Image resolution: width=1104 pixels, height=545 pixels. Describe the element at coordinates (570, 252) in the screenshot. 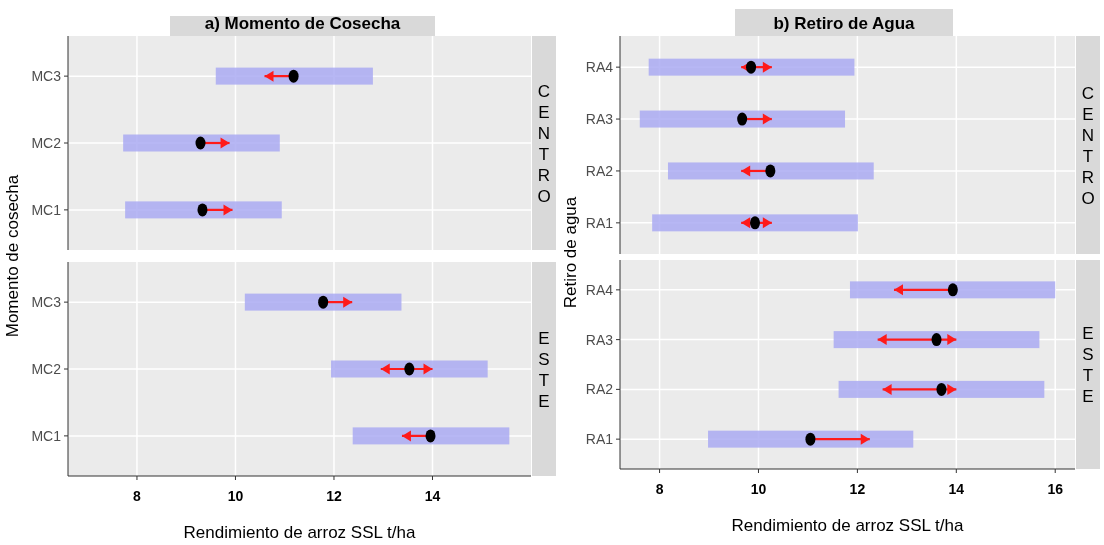

I see `y-axis-title: Retiro de agua` at that location.